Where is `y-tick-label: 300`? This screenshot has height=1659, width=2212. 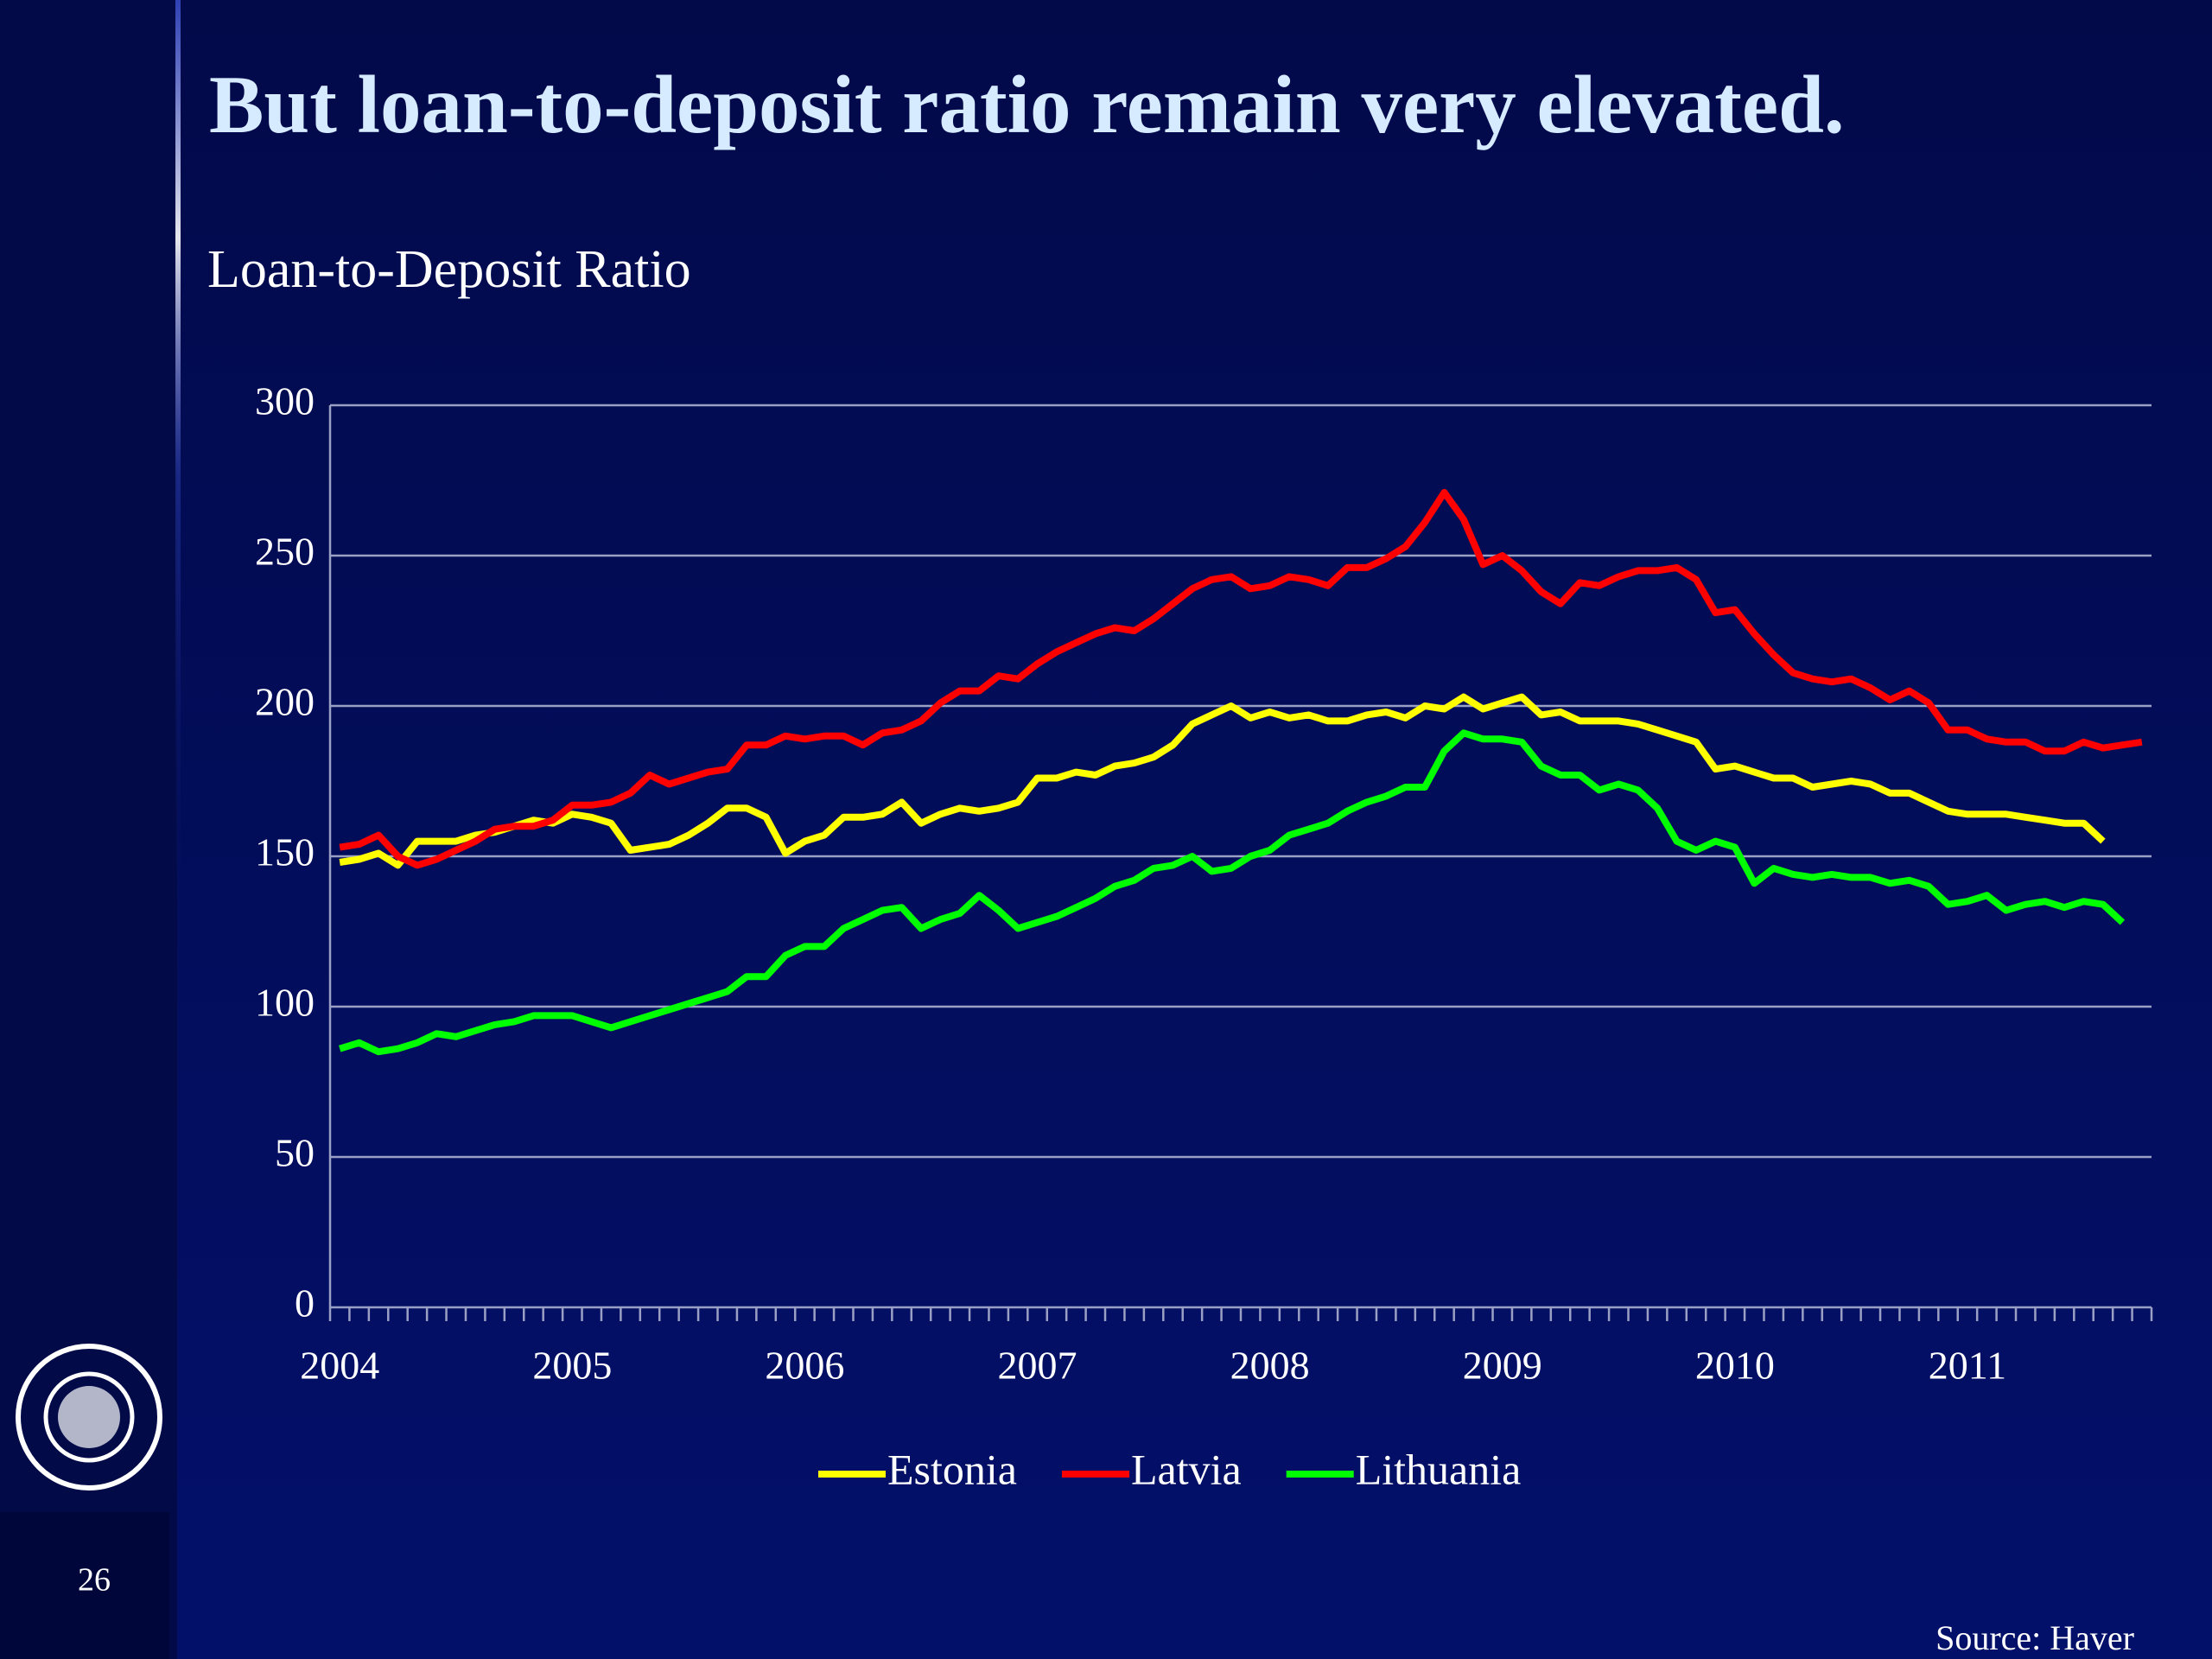
y-tick-label: 300 is located at coordinates (285, 401).